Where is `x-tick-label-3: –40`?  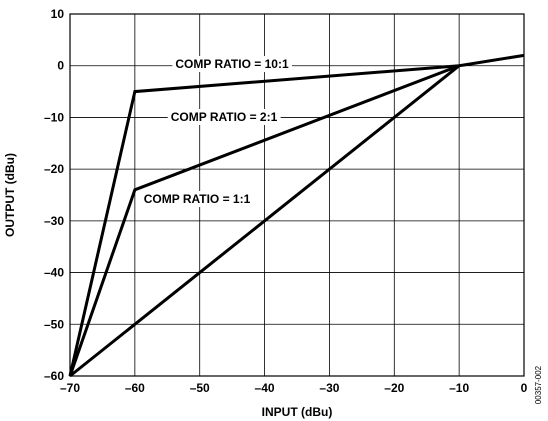
x-tick-label-3: –40 is located at coordinates (265, 388).